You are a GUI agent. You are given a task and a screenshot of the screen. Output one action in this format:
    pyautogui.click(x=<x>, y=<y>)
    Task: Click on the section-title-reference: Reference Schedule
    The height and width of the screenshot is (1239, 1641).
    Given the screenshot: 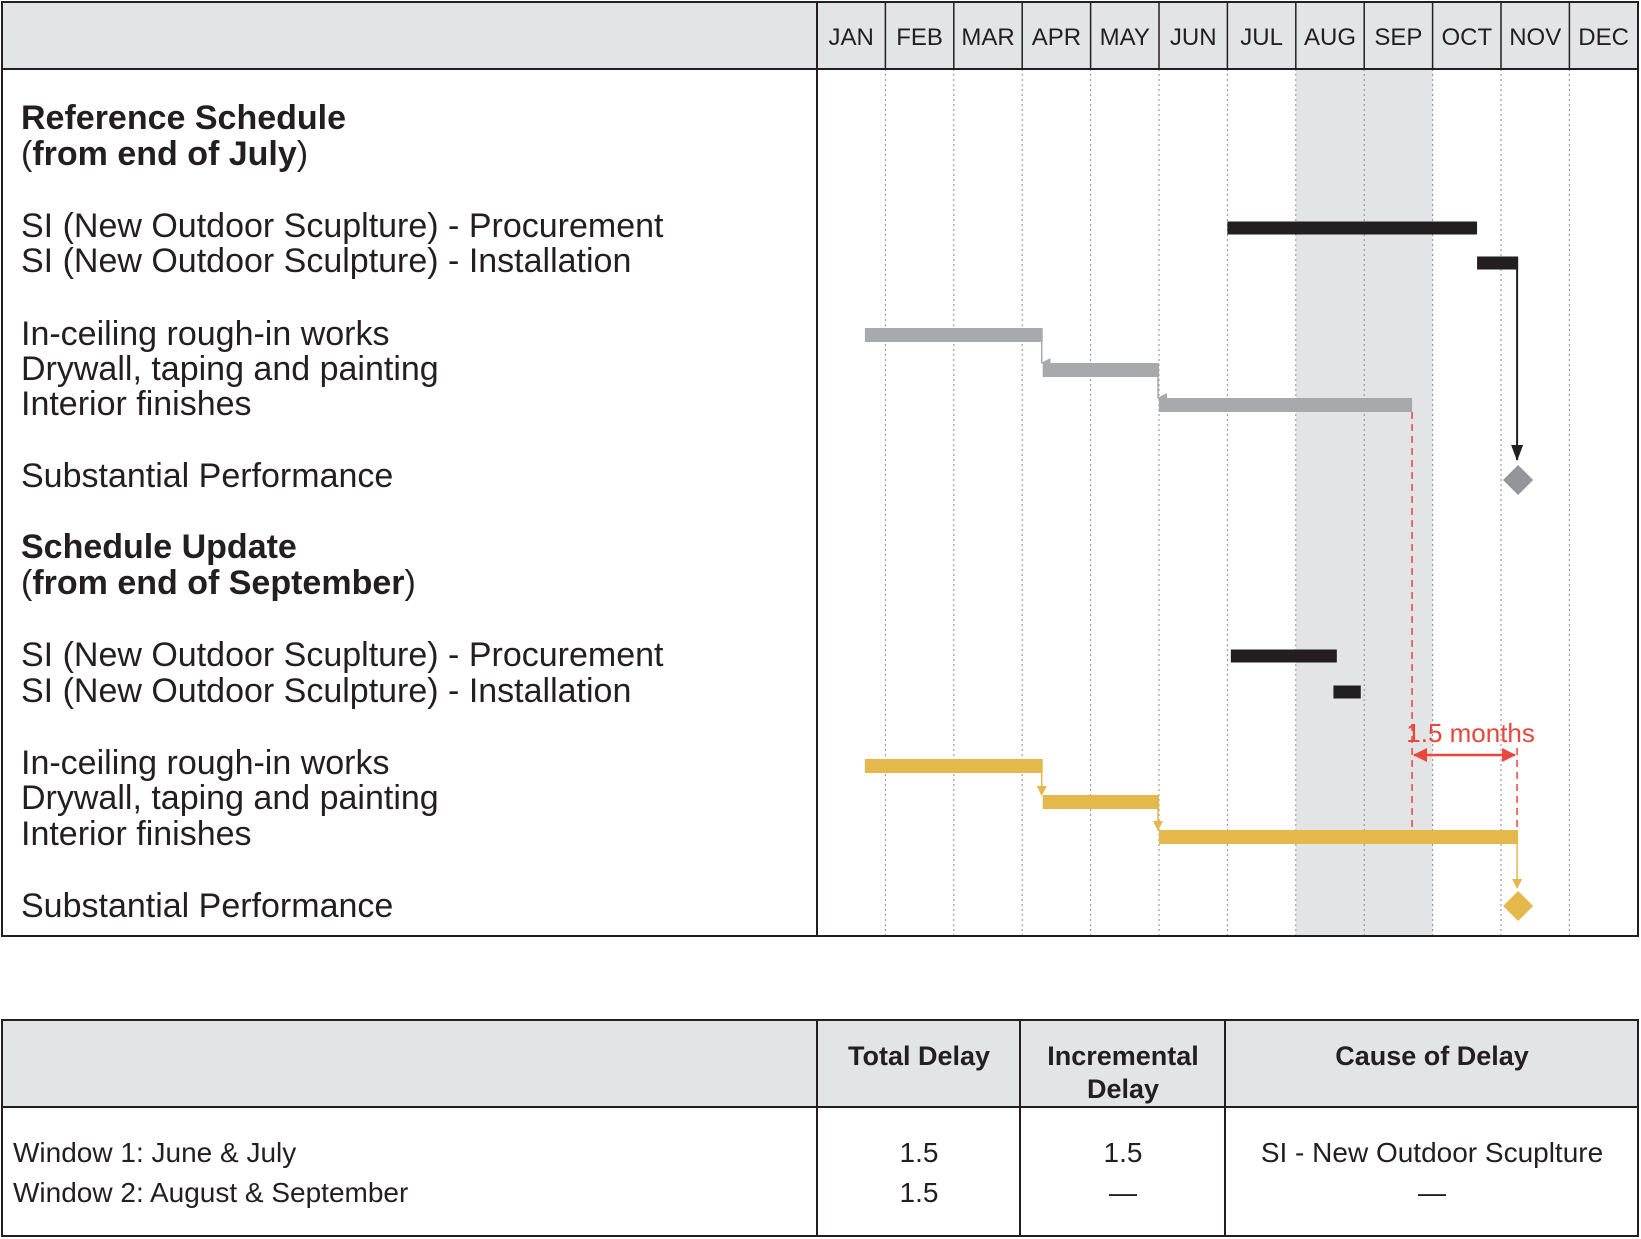 What is the action you would take?
    pyautogui.click(x=184, y=118)
    